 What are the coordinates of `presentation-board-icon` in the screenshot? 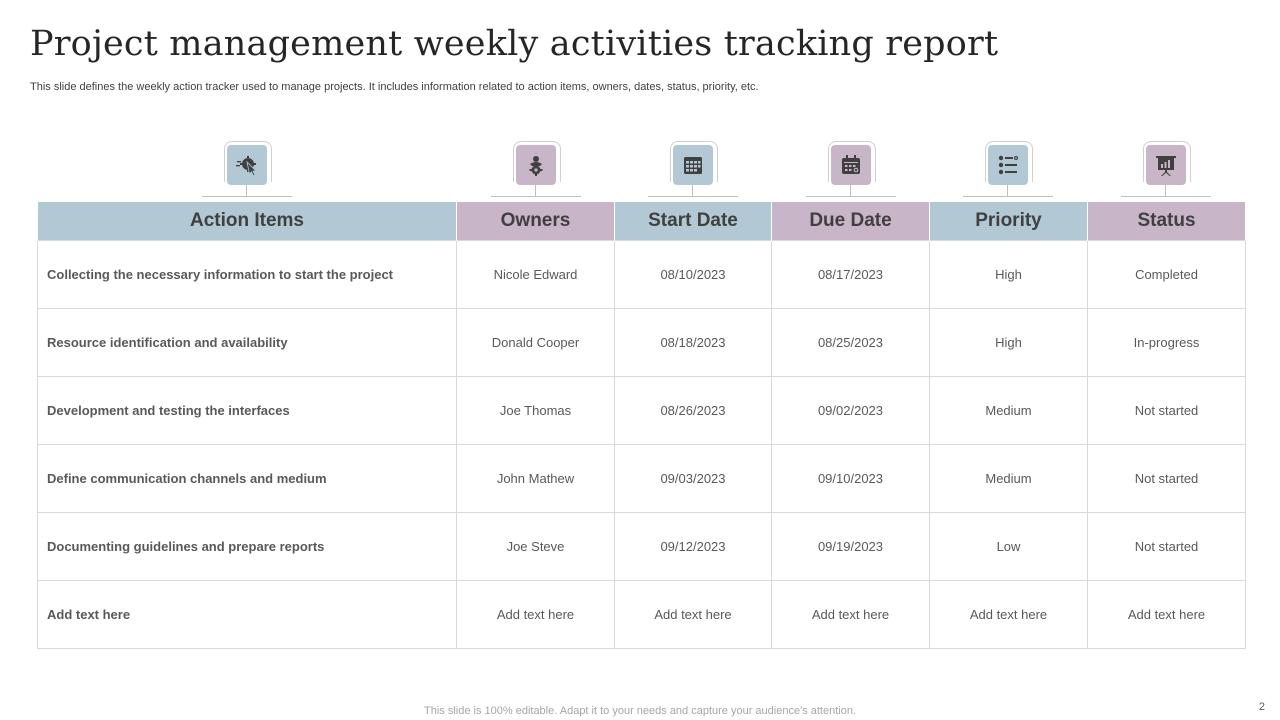 It's located at (1166, 165).